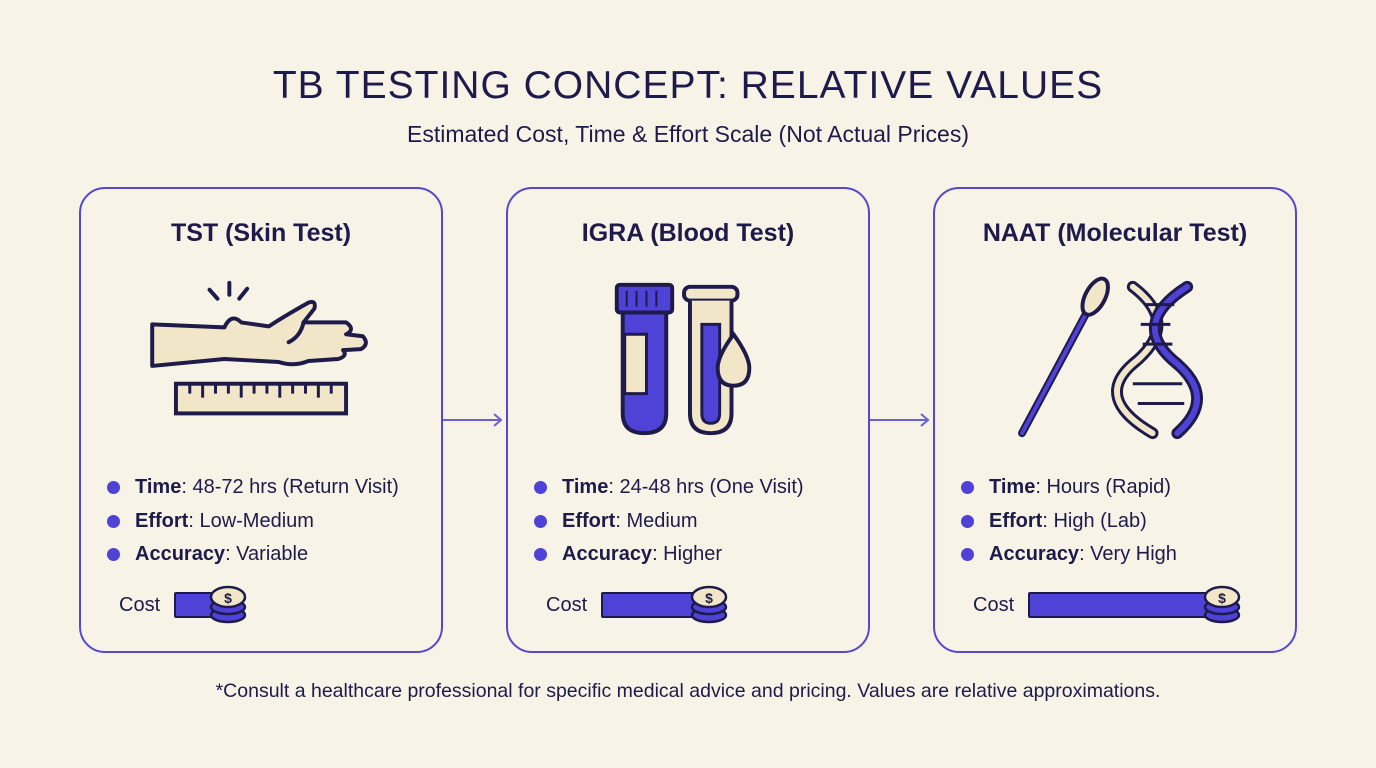 This screenshot has width=1376, height=768. I want to click on page-title: TB TESTING CONCEPT: RELATIVE VALUES, so click(688, 85).